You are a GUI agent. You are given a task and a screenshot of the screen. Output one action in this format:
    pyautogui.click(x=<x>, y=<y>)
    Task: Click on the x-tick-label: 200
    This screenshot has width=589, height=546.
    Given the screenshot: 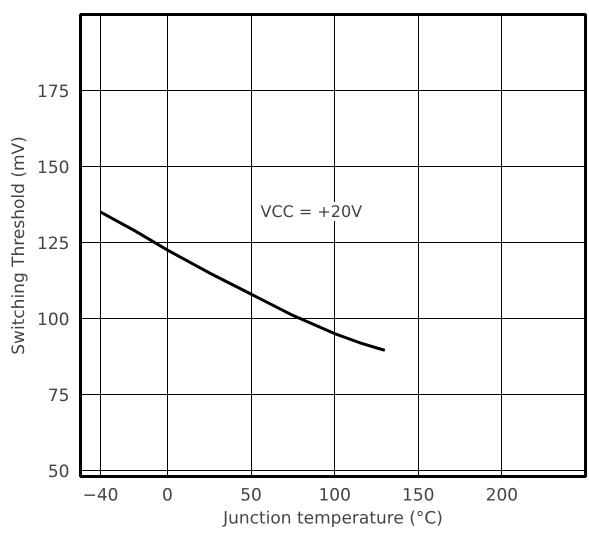 What is the action you would take?
    pyautogui.click(x=502, y=496)
    